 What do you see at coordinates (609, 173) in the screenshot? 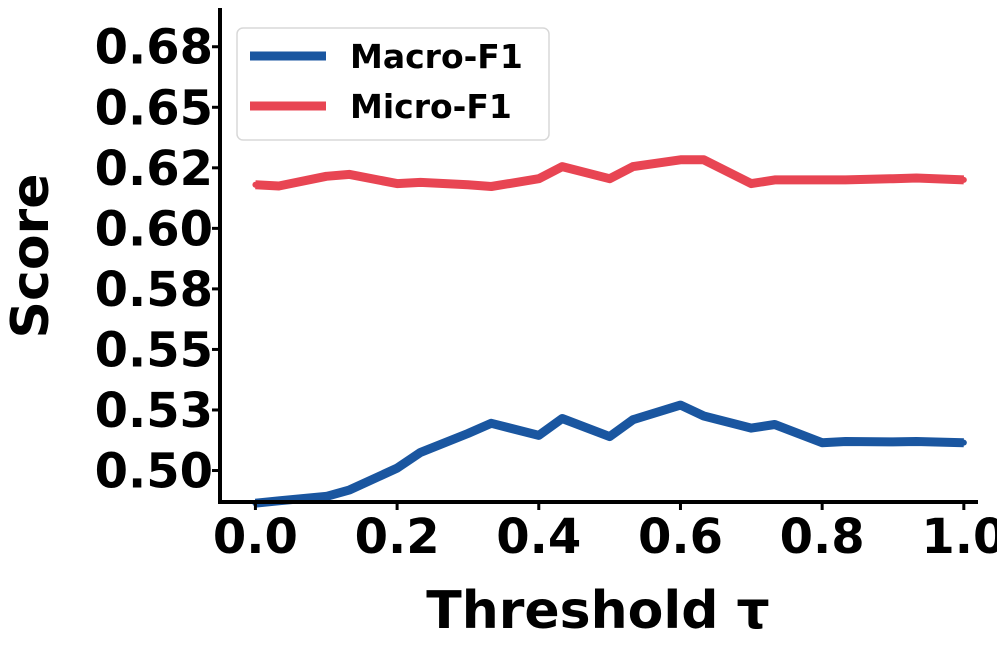
I see `series-line-micro-f1` at bounding box center [609, 173].